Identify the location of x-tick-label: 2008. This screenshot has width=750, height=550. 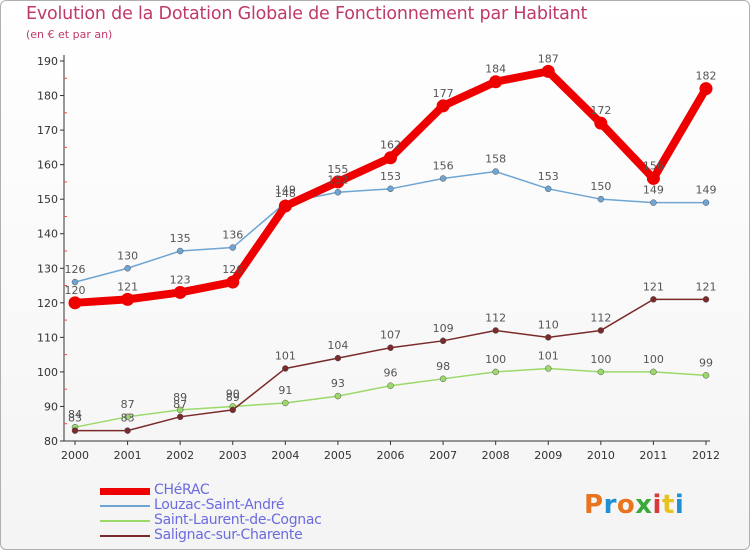
(496, 455).